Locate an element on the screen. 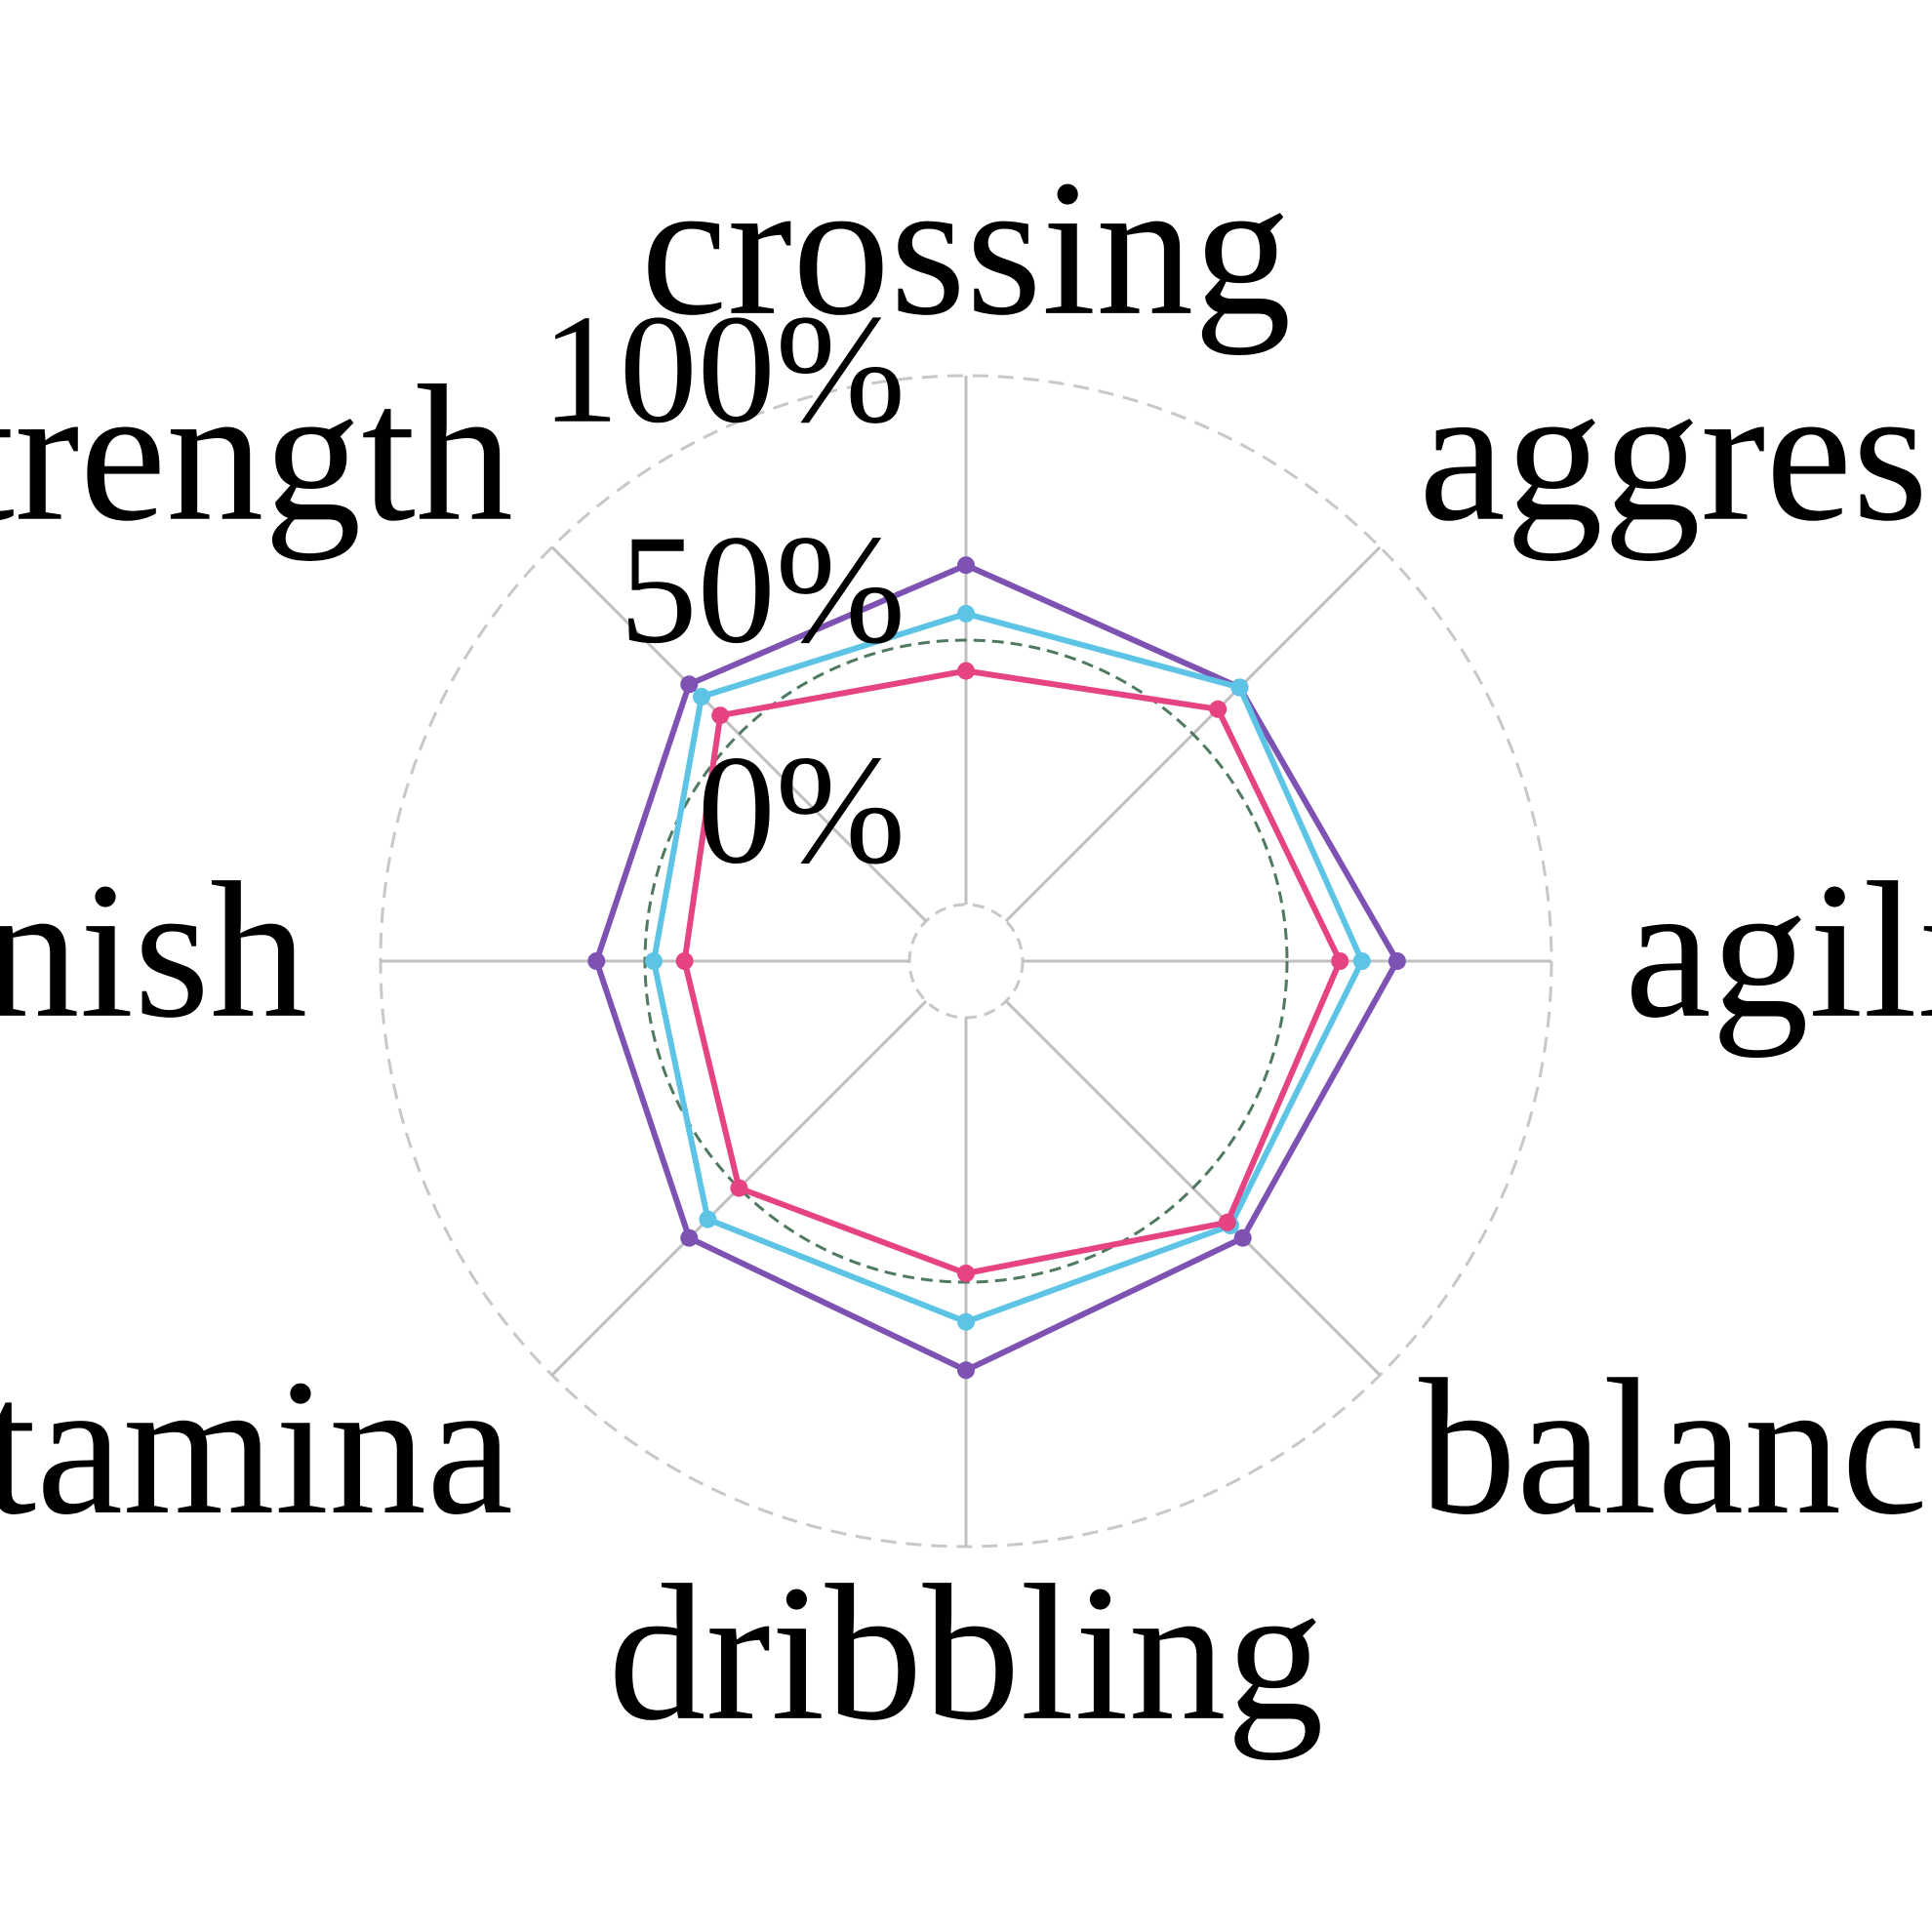  series-2-point-dribbling is located at coordinates (966, 1321).